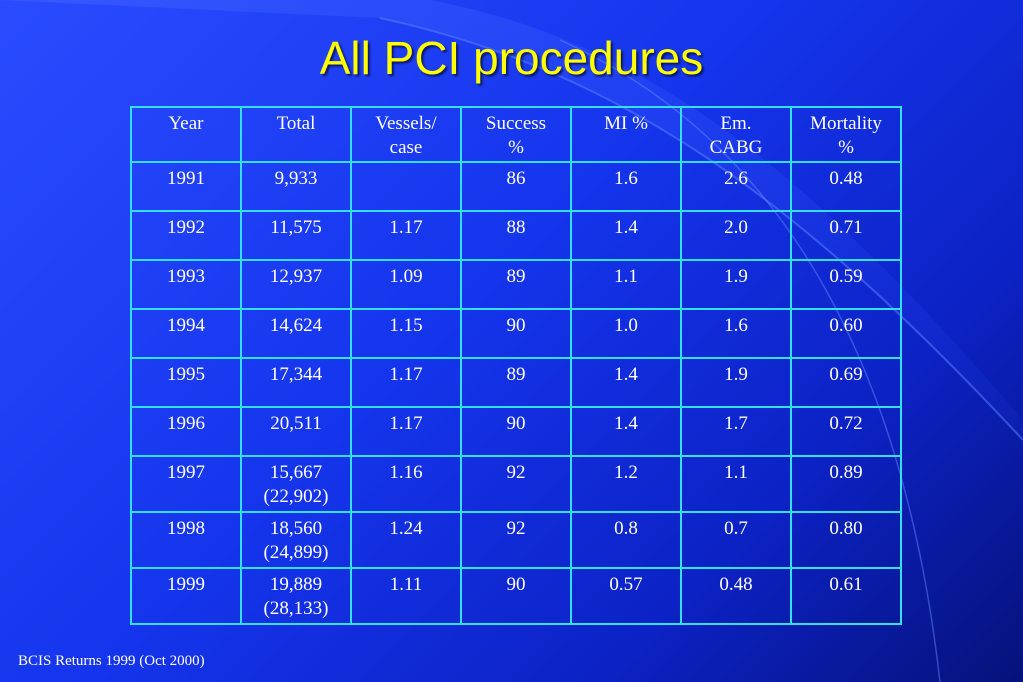 The height and width of the screenshot is (682, 1023). I want to click on cell-year: 1994, so click(186, 333).